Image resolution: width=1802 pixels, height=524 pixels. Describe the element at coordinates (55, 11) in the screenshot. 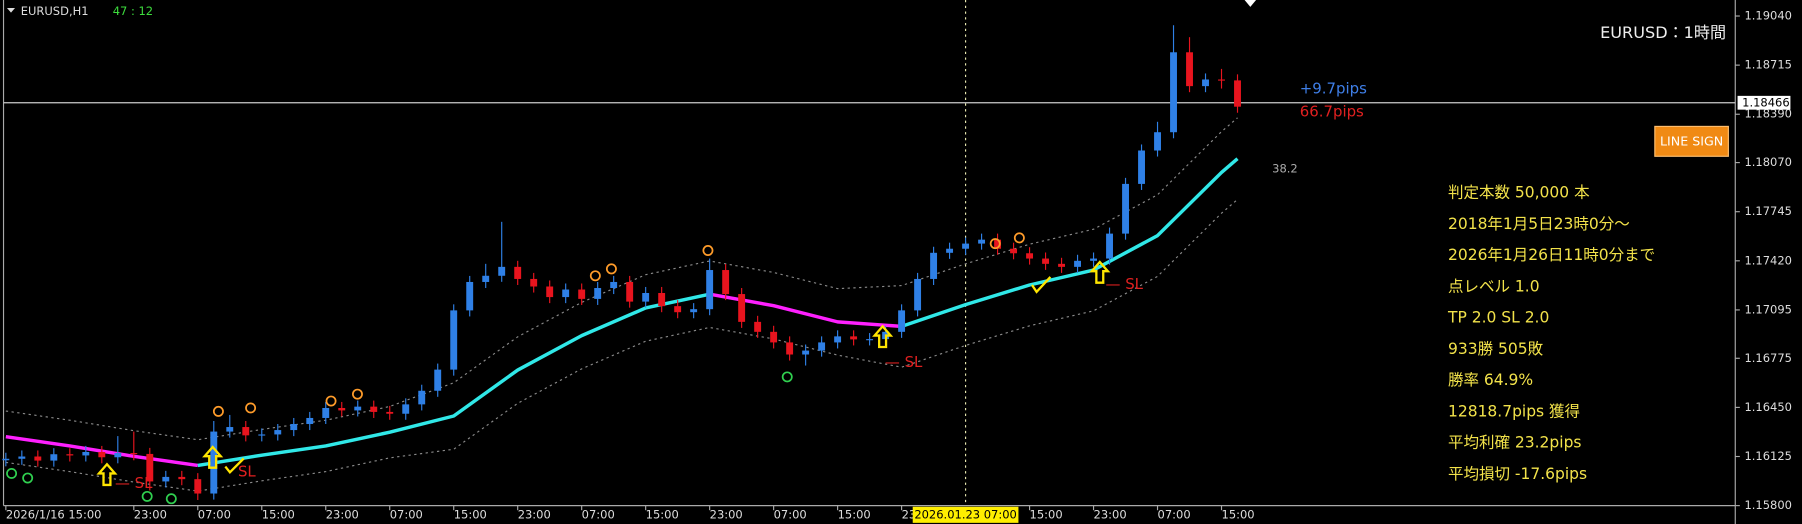

I see `symbol-label: EURUSD,H1` at that location.